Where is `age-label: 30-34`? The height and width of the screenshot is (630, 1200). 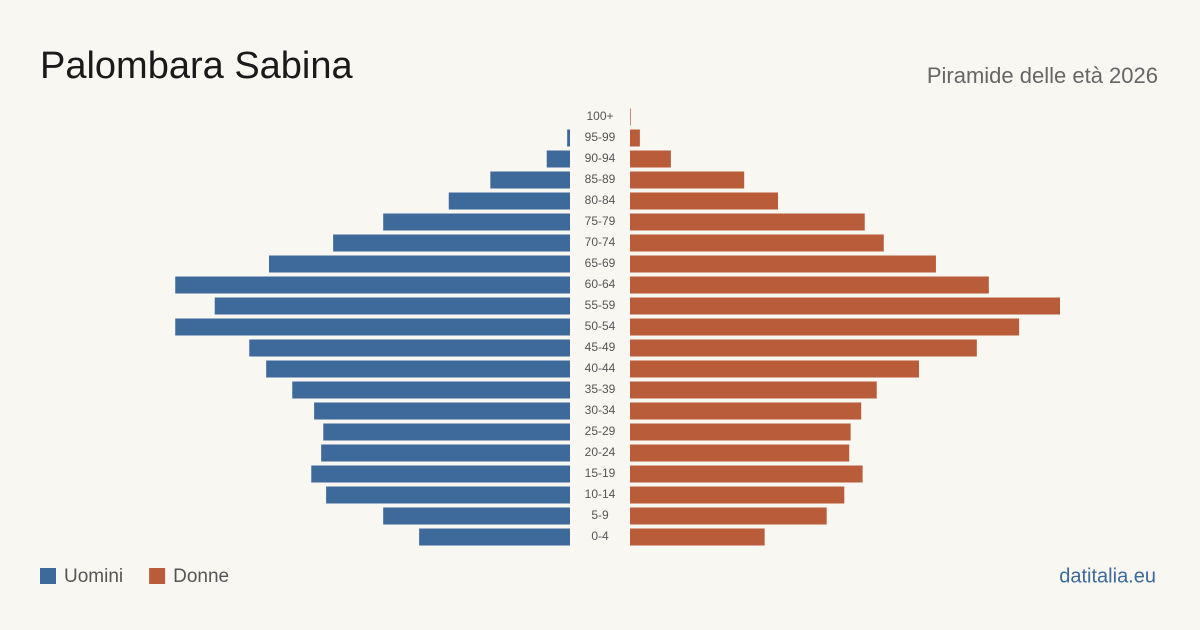 age-label: 30-34 is located at coordinates (600, 410).